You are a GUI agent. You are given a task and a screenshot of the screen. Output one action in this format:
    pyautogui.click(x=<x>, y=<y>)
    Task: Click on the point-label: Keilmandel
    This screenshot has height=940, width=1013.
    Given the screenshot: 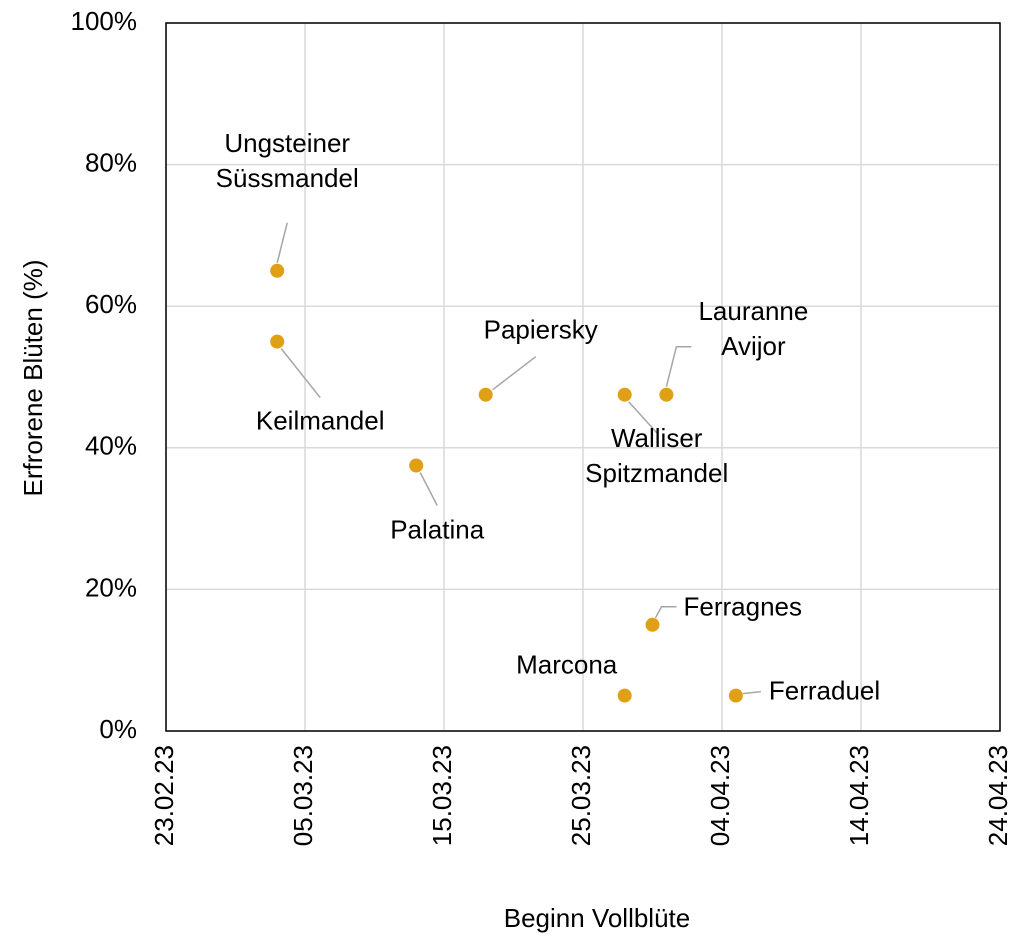 What is the action you would take?
    pyautogui.click(x=320, y=420)
    